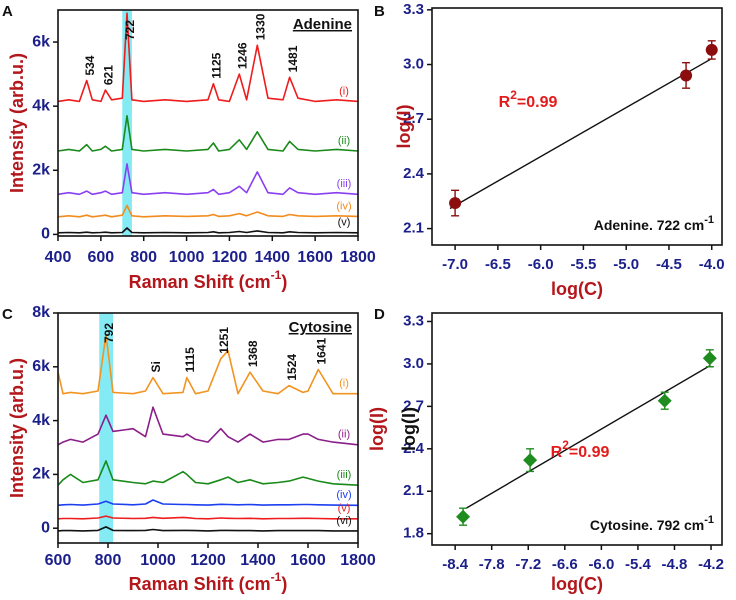 The width and height of the screenshot is (736, 600). Describe the element at coordinates (565, 564) in the screenshot. I see `x-tick-label: -6.6` at that location.